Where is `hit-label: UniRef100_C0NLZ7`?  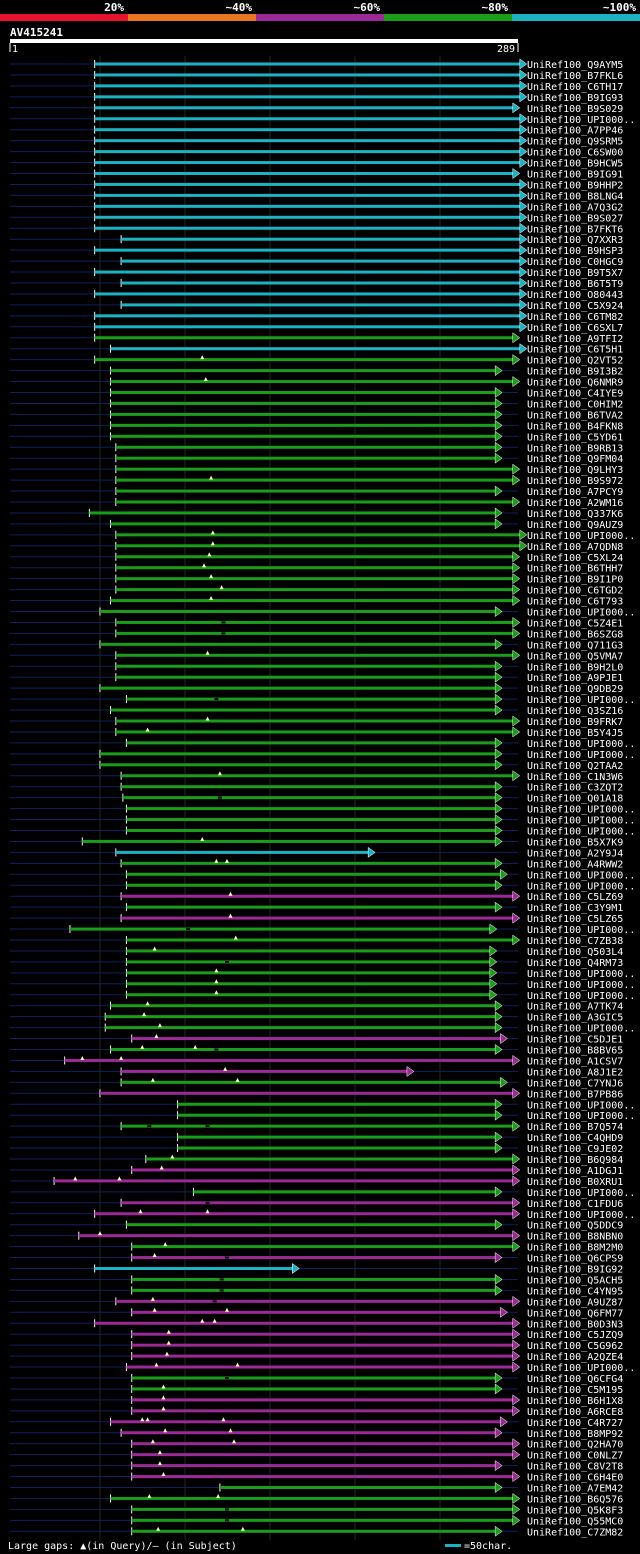
hit-label: UniRef100_C0NLZ7 is located at coordinates (575, 1456).